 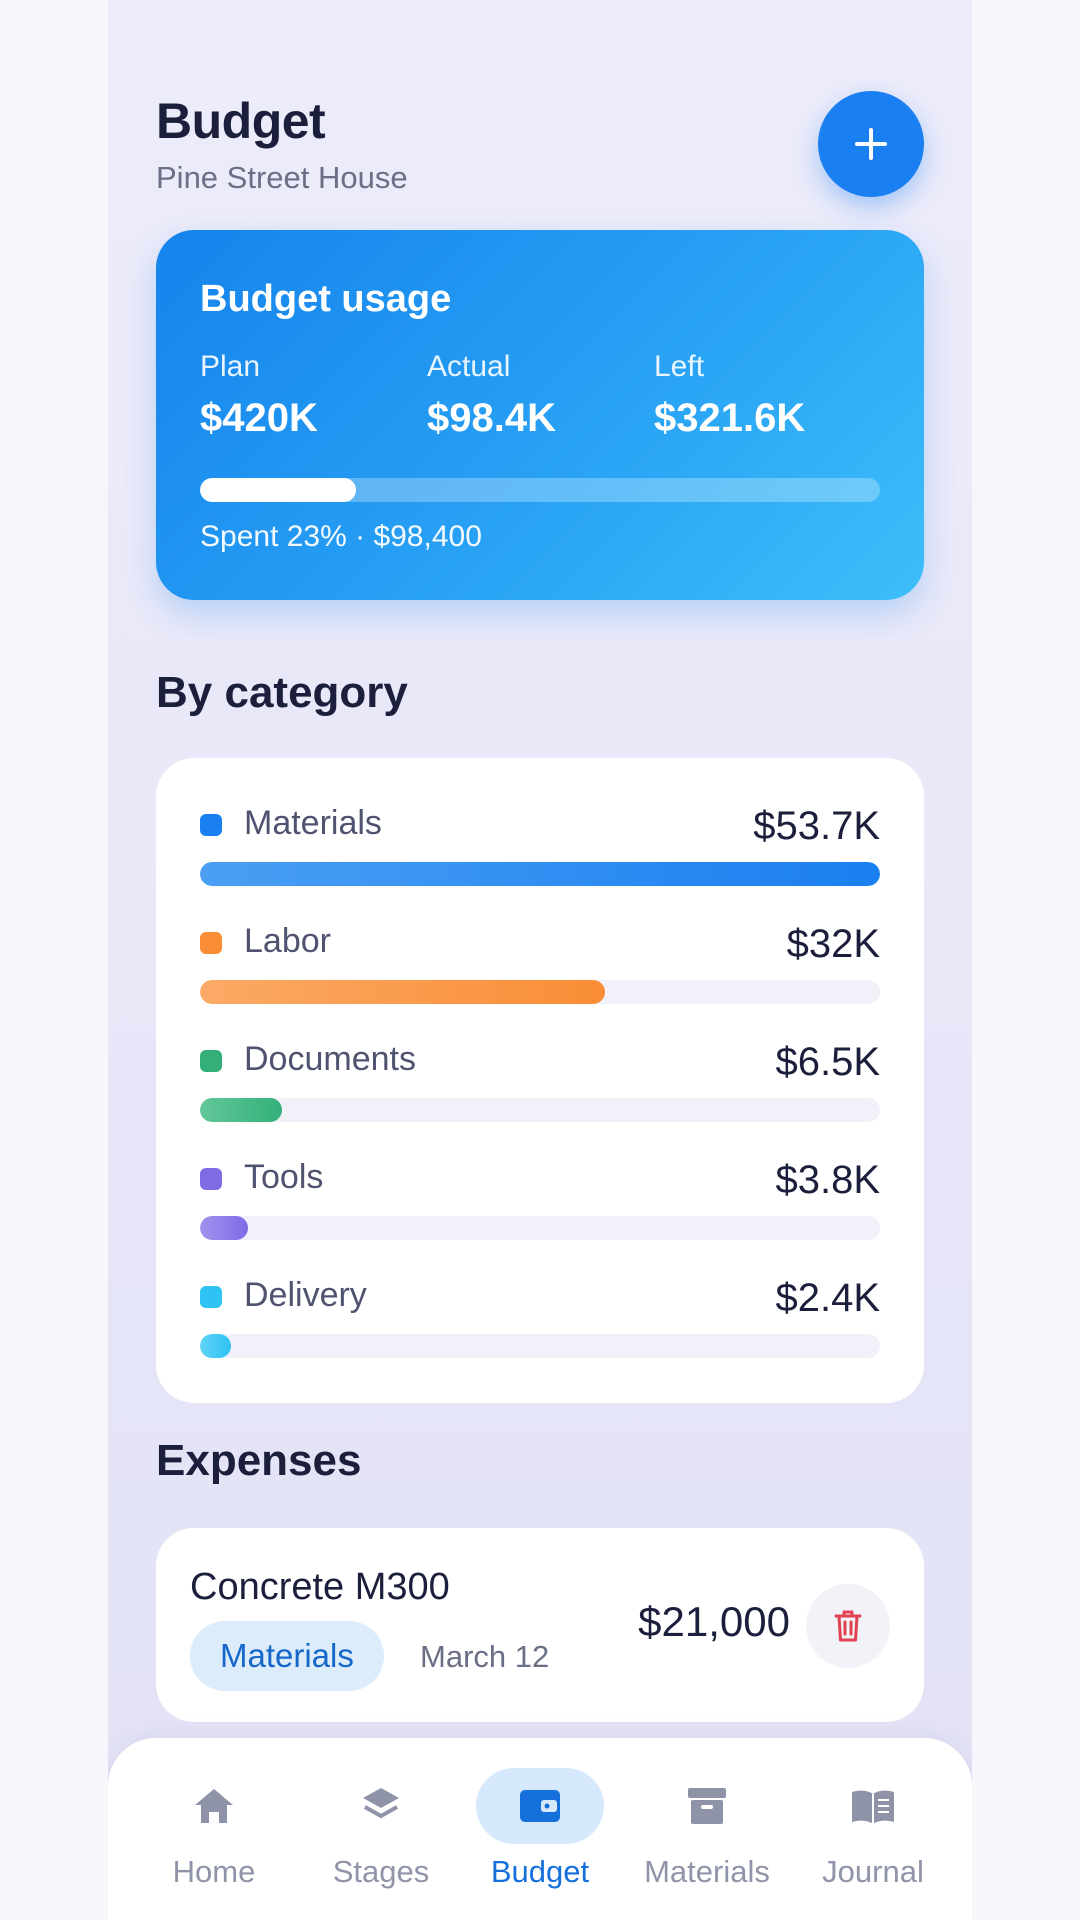 I want to click on category-name: Delivery, so click(x=305, y=1295).